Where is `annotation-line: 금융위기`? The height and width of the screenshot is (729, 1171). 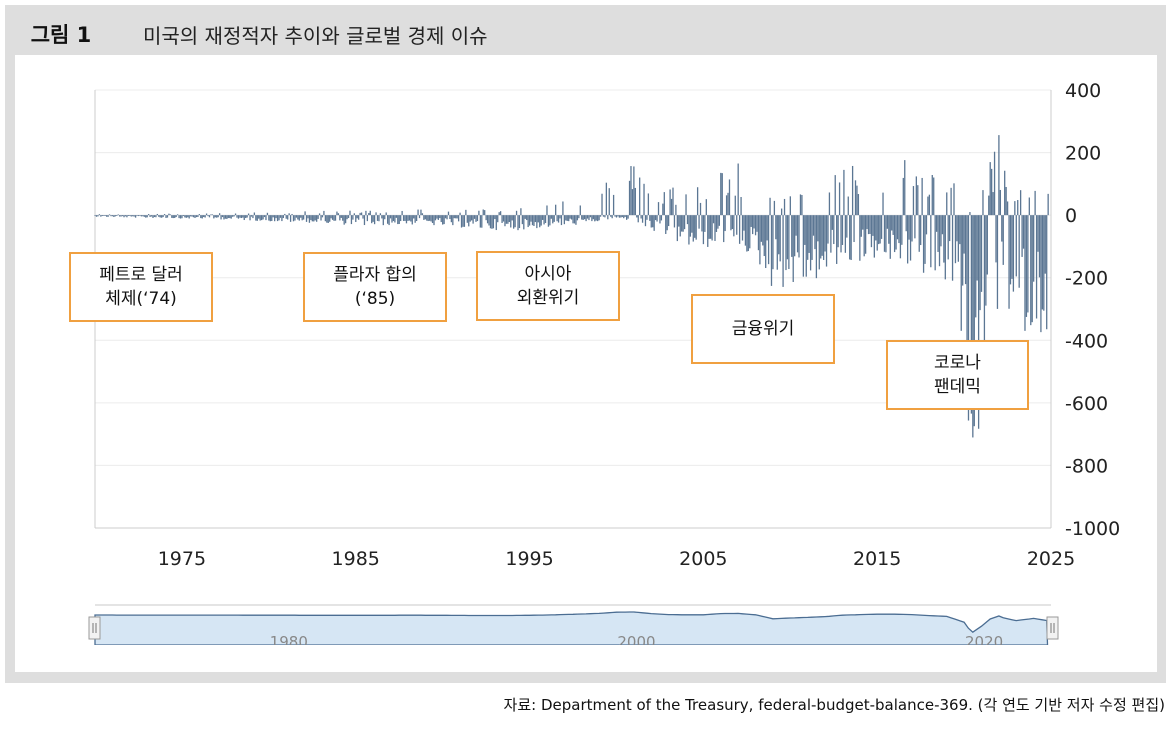 annotation-line: 금융위기 is located at coordinates (763, 329).